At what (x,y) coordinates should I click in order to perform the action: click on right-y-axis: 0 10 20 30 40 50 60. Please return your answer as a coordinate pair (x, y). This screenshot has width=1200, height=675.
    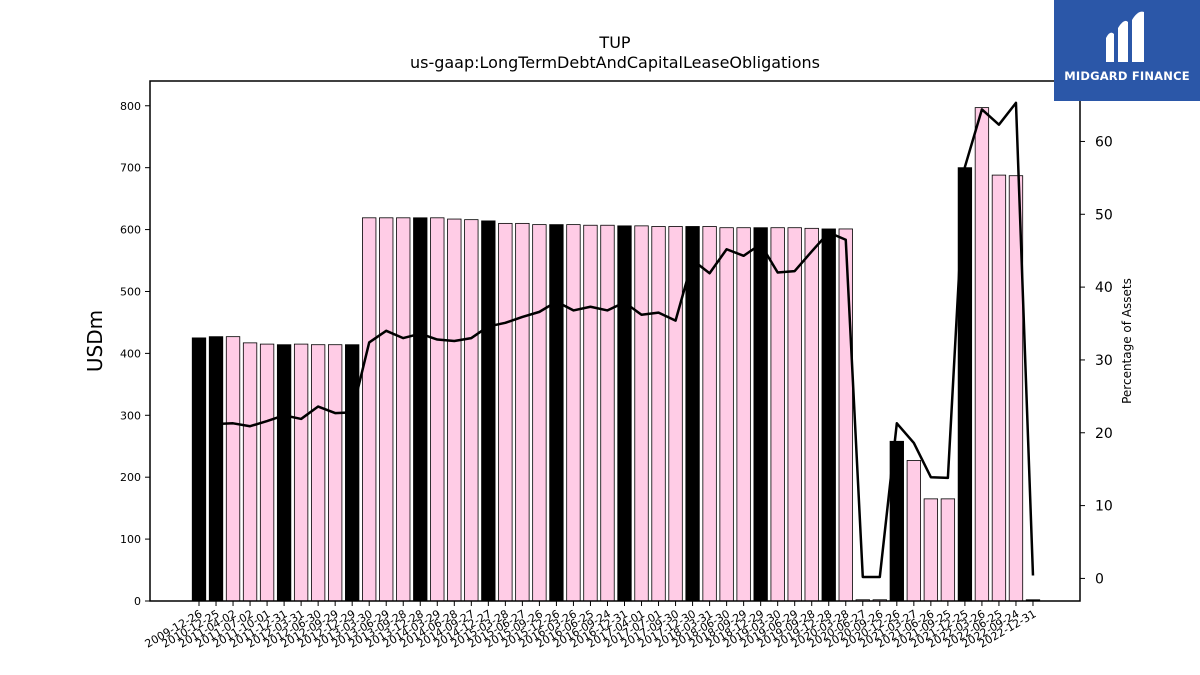
    Looking at the image, I should click on (1096, 360).